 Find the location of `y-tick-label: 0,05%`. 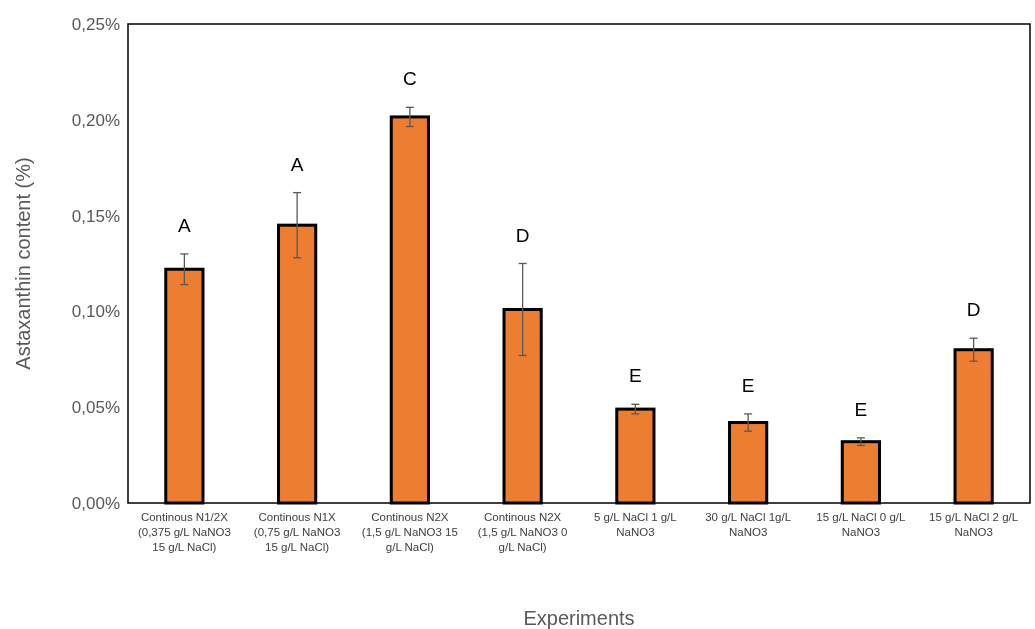

y-tick-label: 0,05% is located at coordinates (95, 408).